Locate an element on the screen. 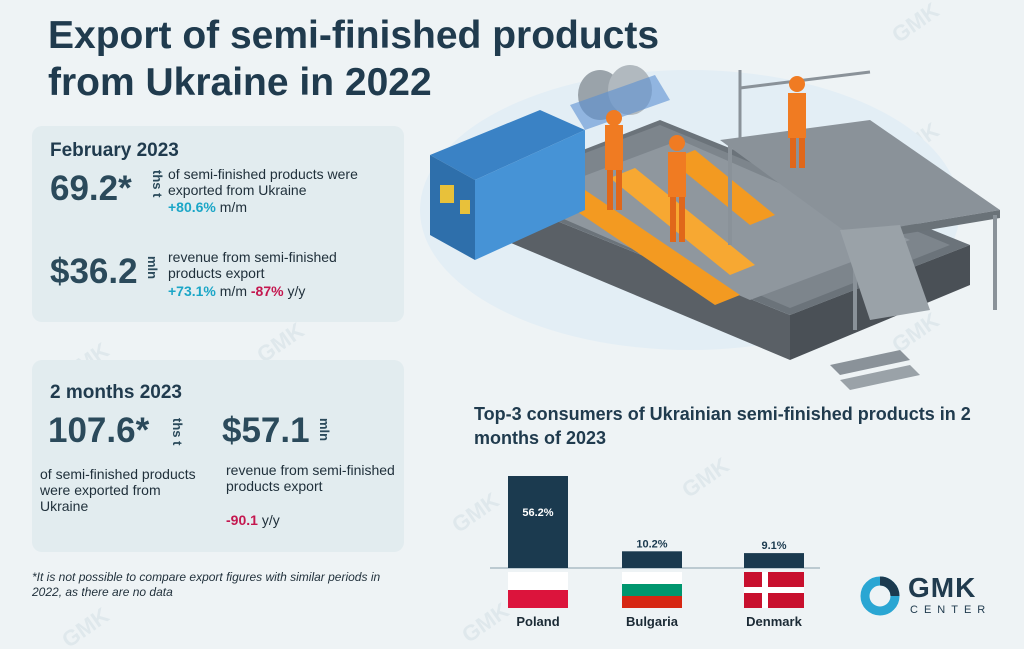  logo-name: GMK is located at coordinates (942, 587).